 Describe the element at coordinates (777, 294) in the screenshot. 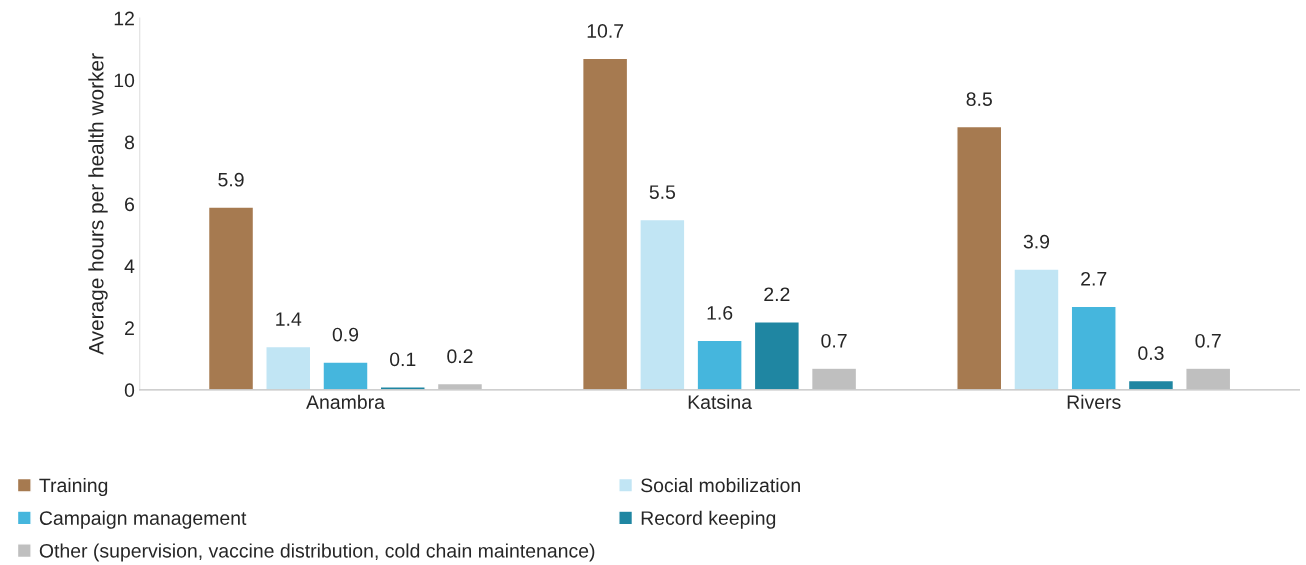

I see `data-label: 2.2` at that location.